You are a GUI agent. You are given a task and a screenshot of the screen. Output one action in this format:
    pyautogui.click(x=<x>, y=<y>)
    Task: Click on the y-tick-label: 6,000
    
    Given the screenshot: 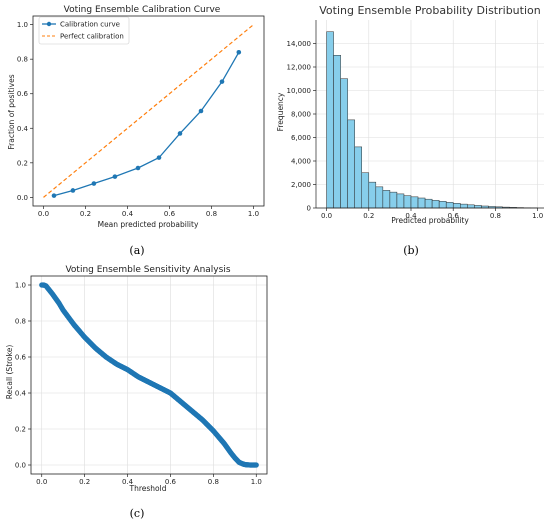 What is the action you would take?
    pyautogui.click(x=301, y=138)
    